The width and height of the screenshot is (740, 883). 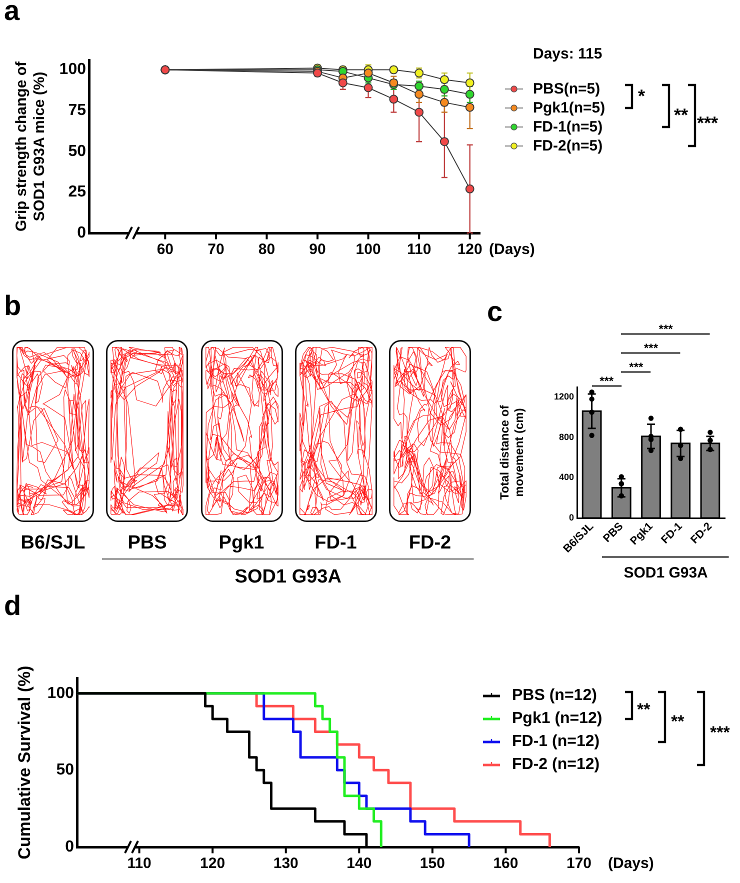 I want to click on chart-title: c, so click(x=495, y=311).